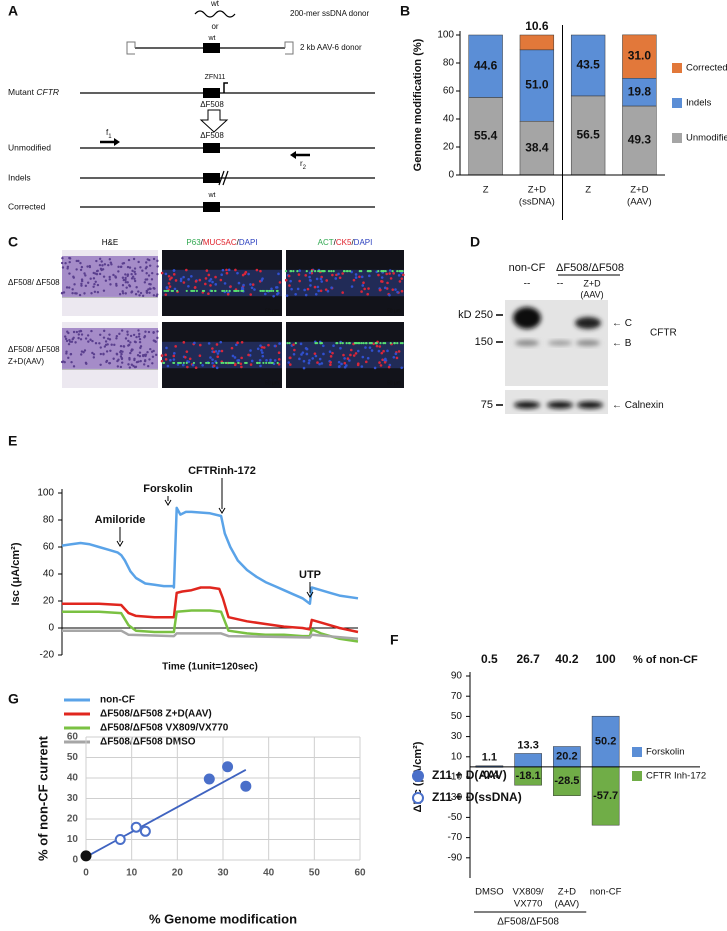 The width and height of the screenshot is (727, 931). I want to click on label: r, so click(301, 163).